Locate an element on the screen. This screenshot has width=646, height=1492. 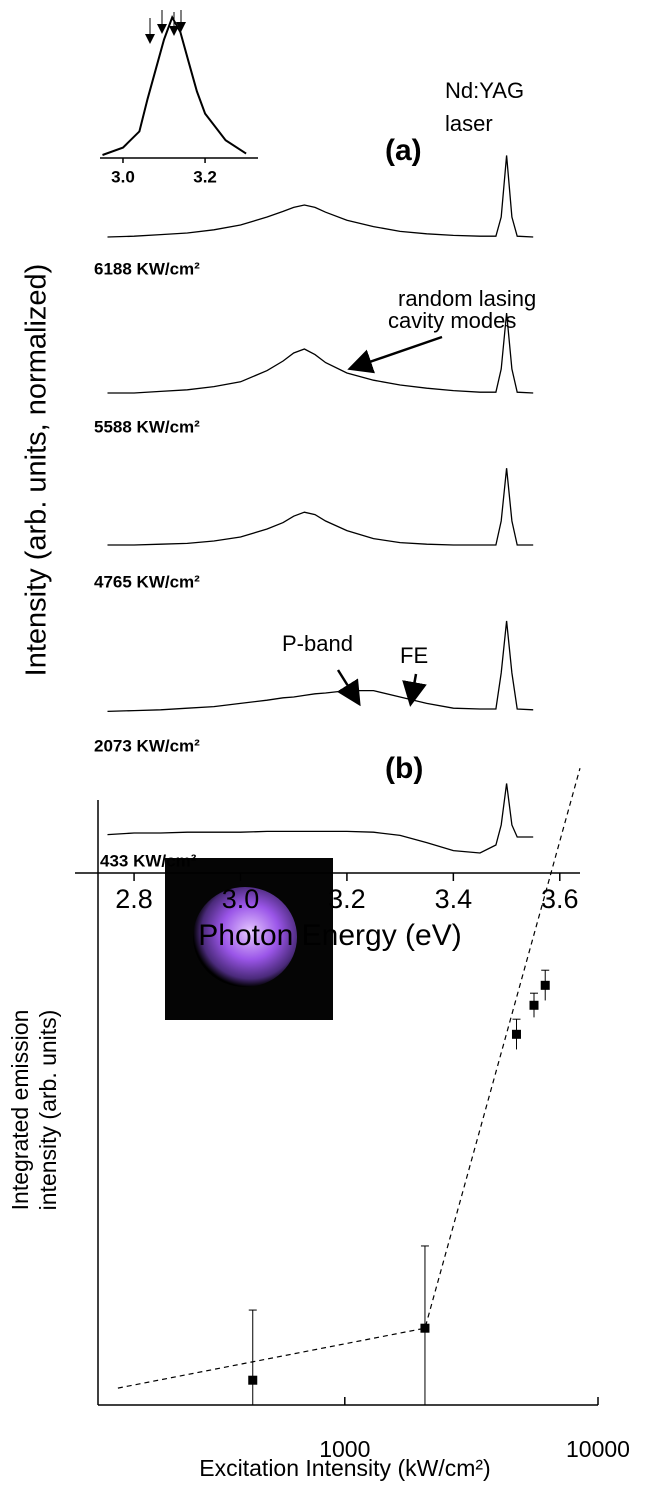
annotation: laser is located at coordinates (469, 123).